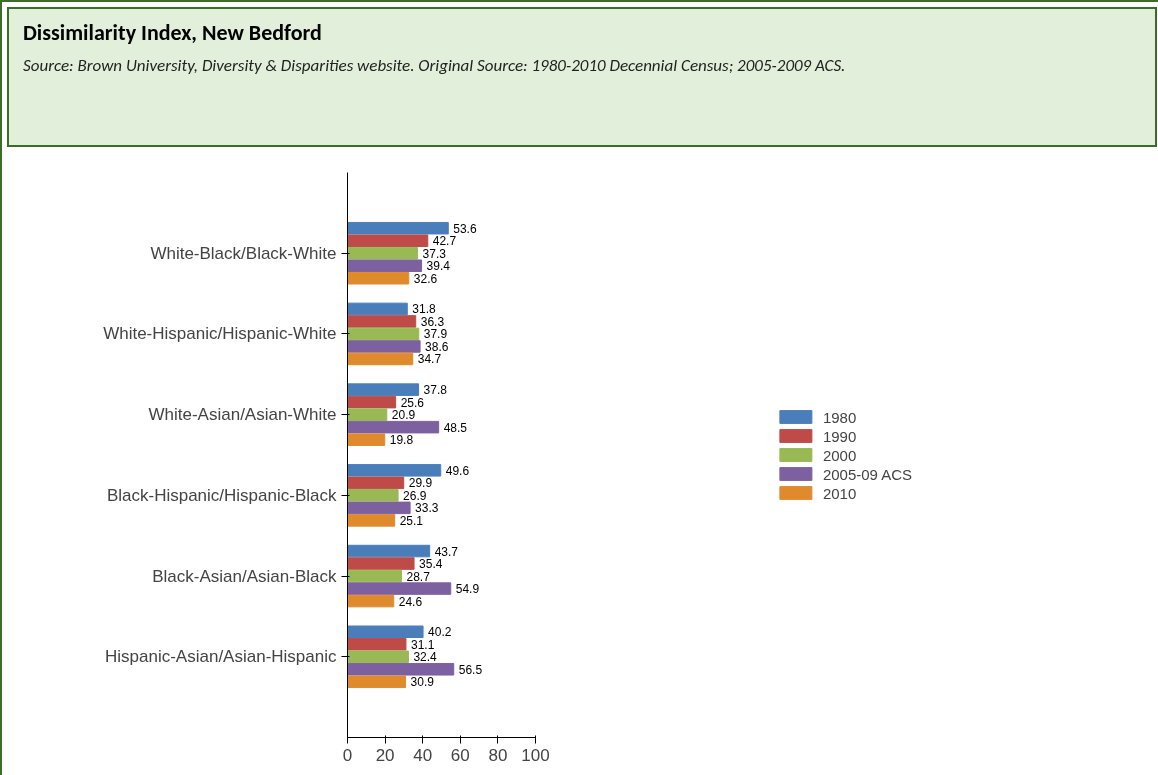  What do you see at coordinates (867, 473) in the screenshot?
I see `legend-label: 2005-09 ACS` at bounding box center [867, 473].